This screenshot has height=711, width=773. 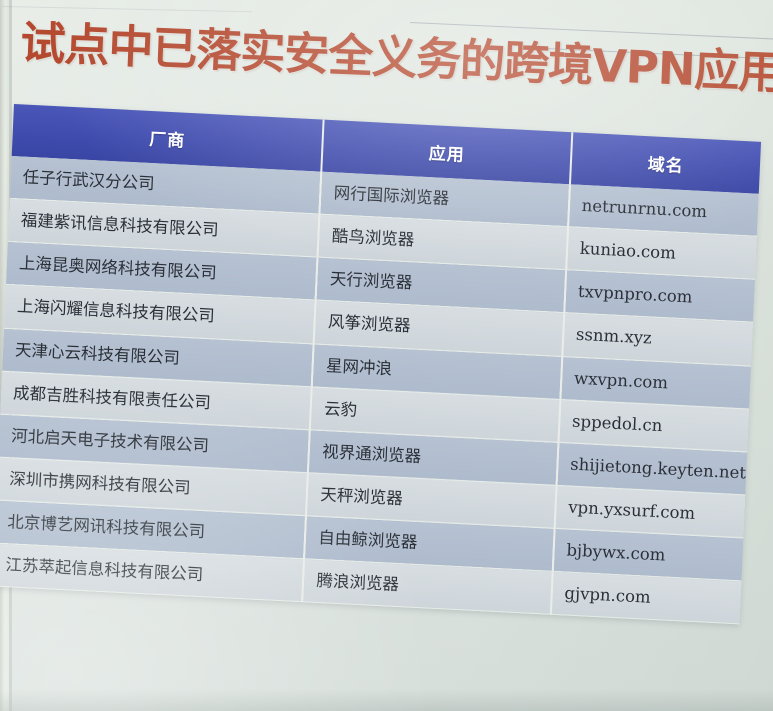 What do you see at coordinates (646, 598) in the screenshot?
I see `cell-domain: gjvpn.com` at bounding box center [646, 598].